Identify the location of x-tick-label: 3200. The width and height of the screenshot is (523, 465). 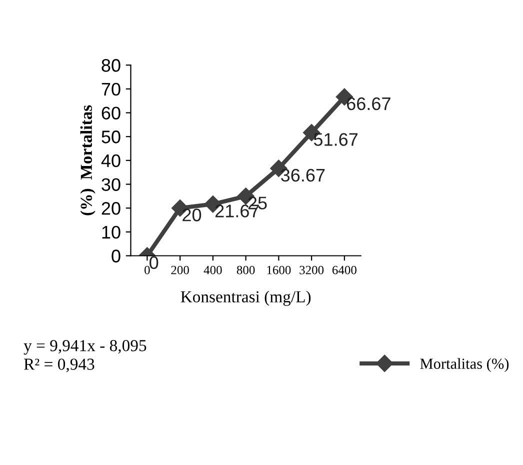
(312, 270).